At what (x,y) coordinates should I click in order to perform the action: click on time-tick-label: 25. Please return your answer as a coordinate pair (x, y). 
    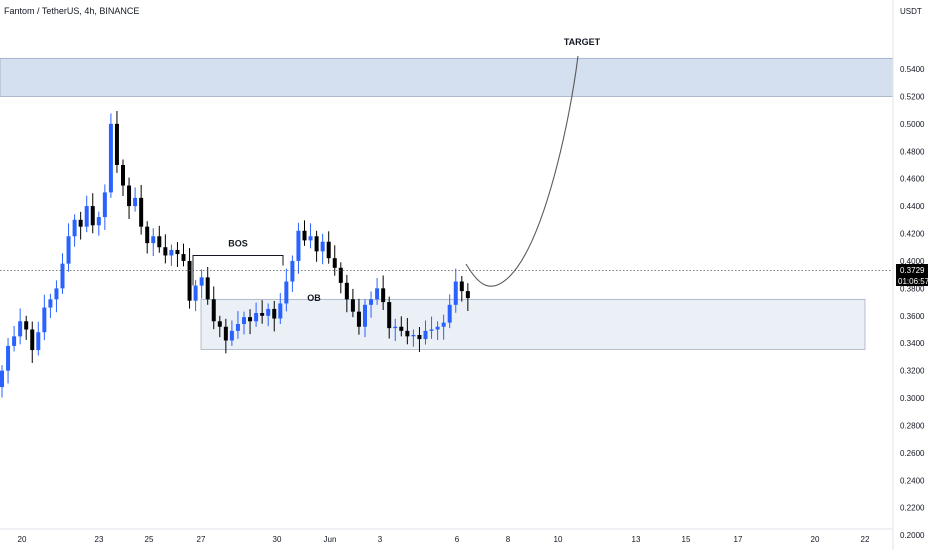
    Looking at the image, I should click on (149, 539).